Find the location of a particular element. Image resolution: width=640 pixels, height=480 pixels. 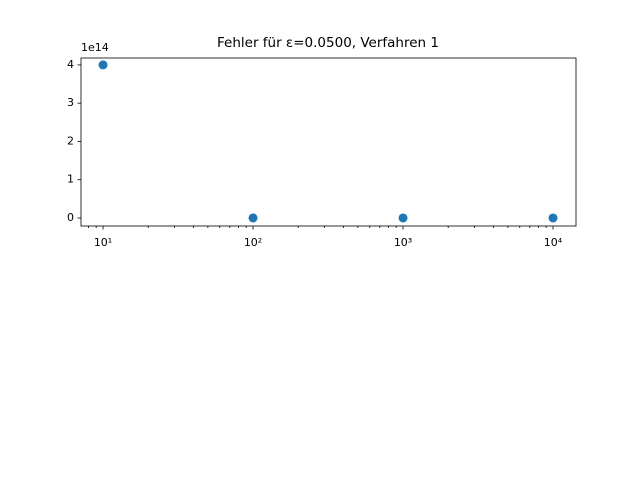

y-offset-label: 1e14 is located at coordinates (95, 47).